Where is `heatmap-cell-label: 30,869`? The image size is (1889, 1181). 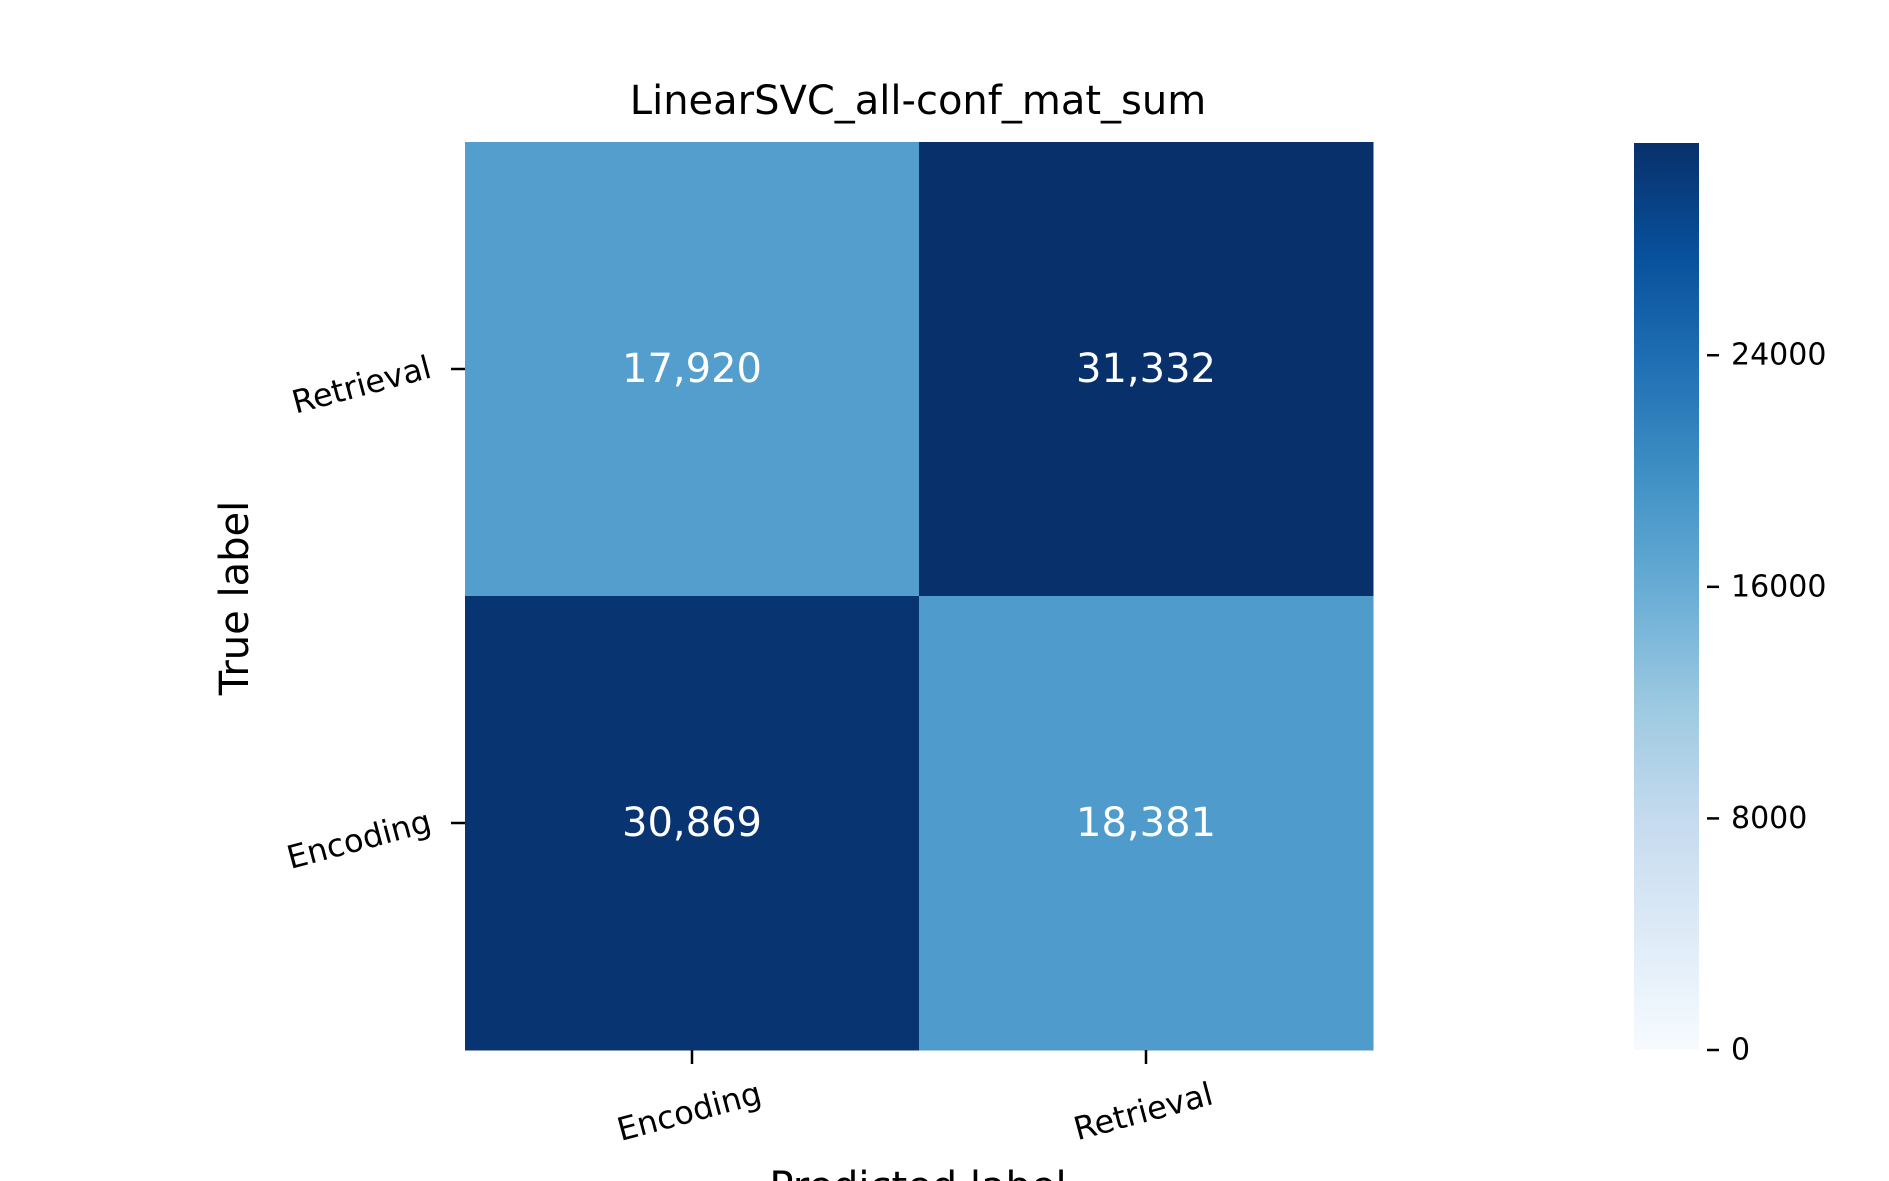 heatmap-cell-label: 30,869 is located at coordinates (692, 823).